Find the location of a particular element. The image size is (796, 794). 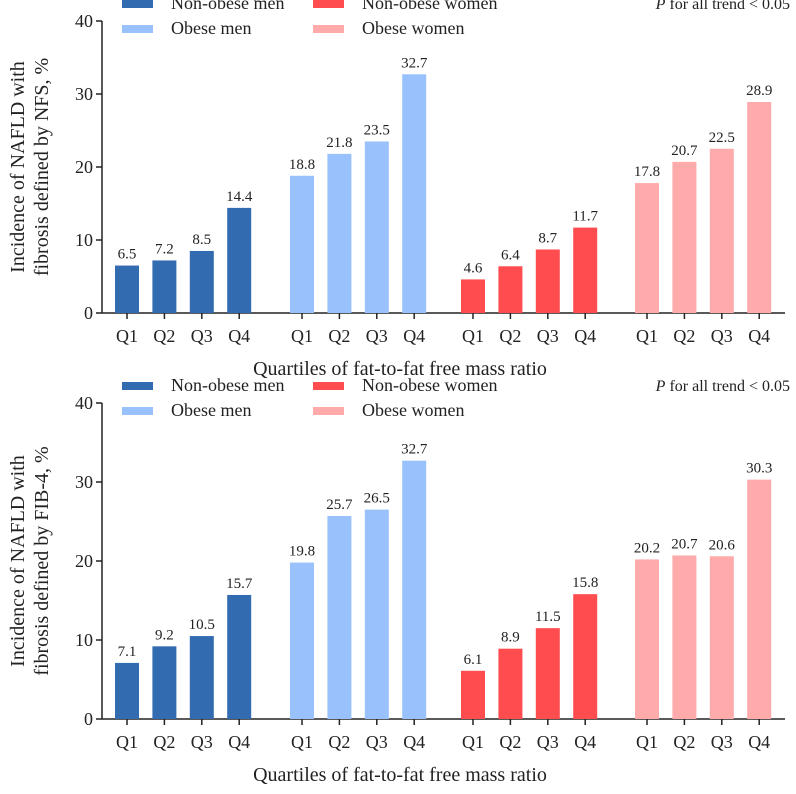

data-label: 15.7 is located at coordinates (239, 584).